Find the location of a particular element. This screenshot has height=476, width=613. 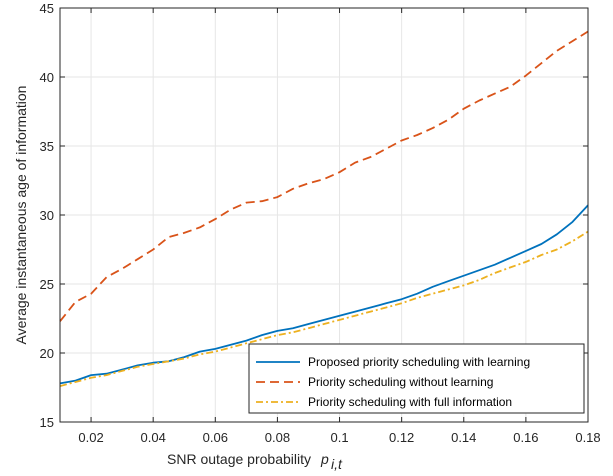

y-tick-label: 30 is located at coordinates (47, 215).